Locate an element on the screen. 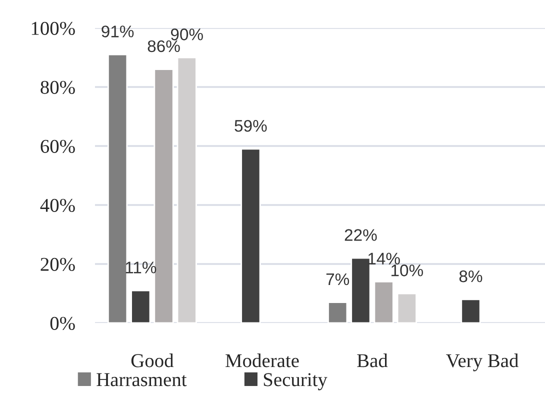 This screenshot has height=401, width=545. x-tick-label: Bad is located at coordinates (372, 361).